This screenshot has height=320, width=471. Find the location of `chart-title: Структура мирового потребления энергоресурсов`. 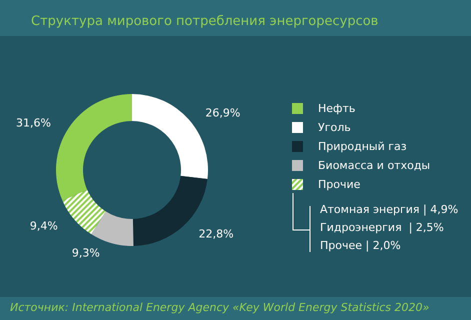

chart-title: Структура мирового потребления энергоресурсов is located at coordinates (204, 21).